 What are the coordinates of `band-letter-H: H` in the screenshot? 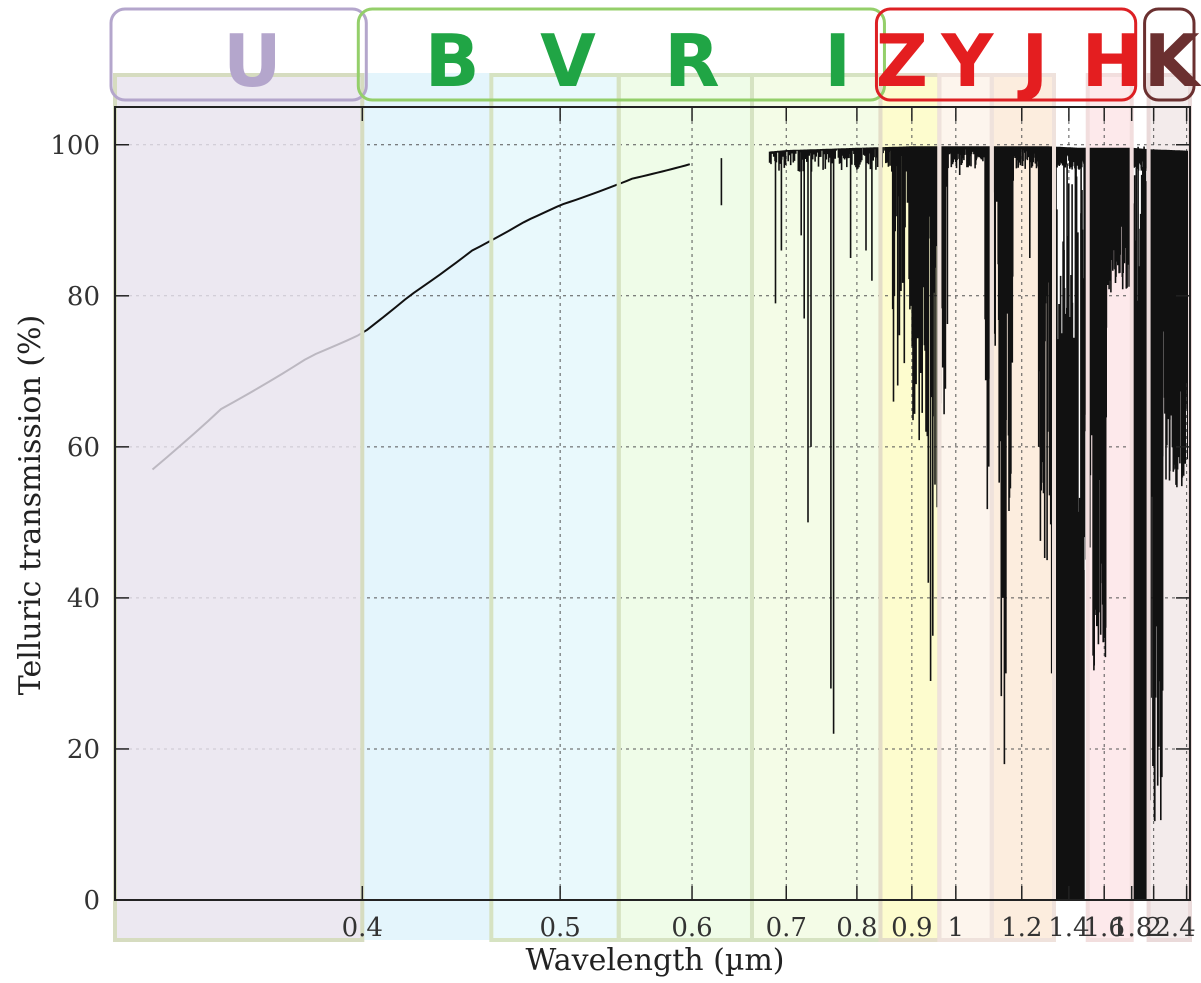 It's located at (1112, 61).